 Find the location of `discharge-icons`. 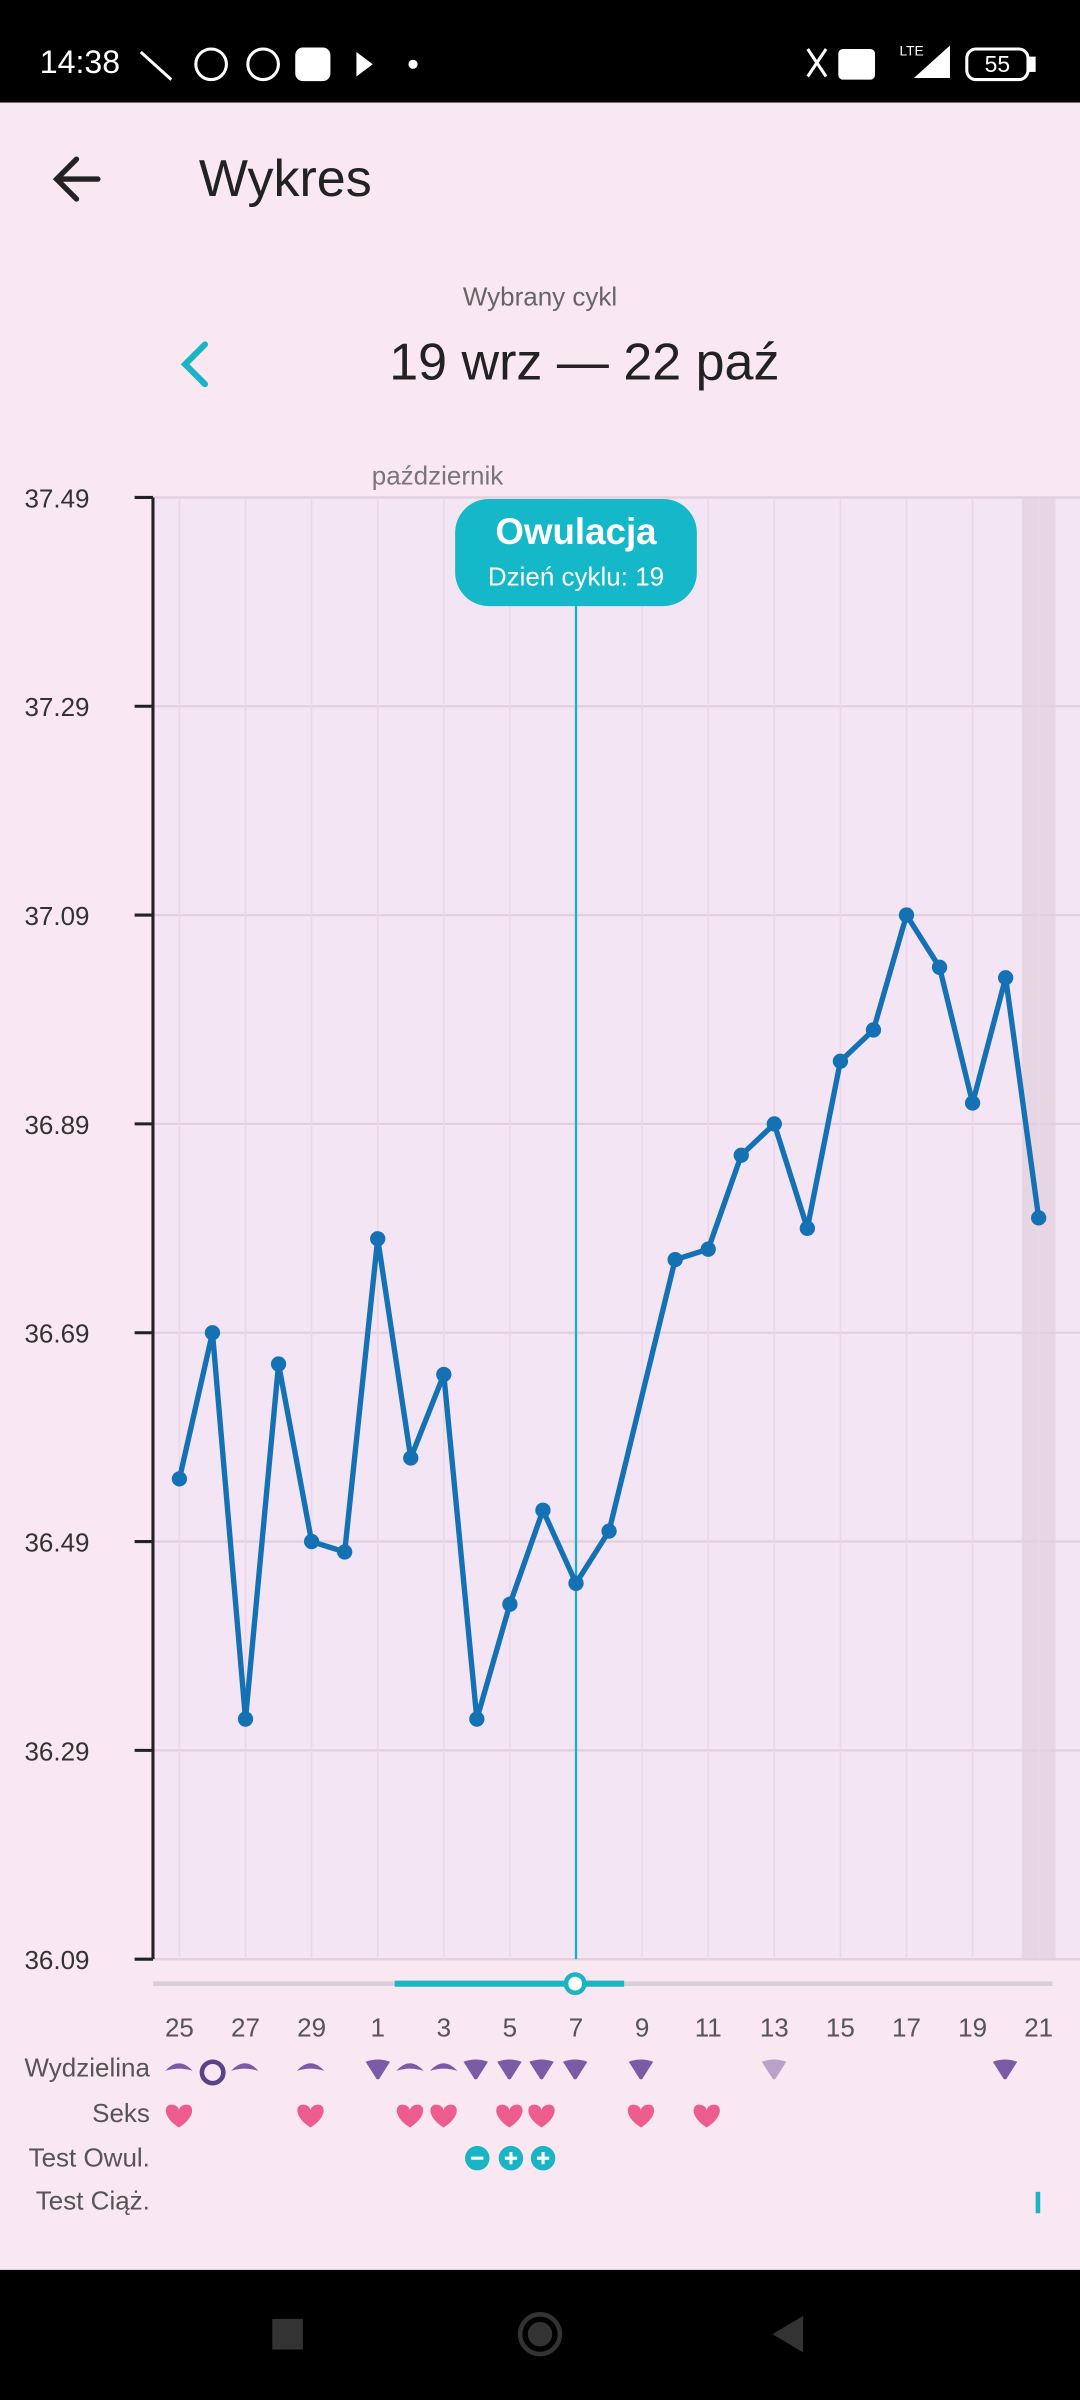

discharge-icons is located at coordinates (591, 2072).